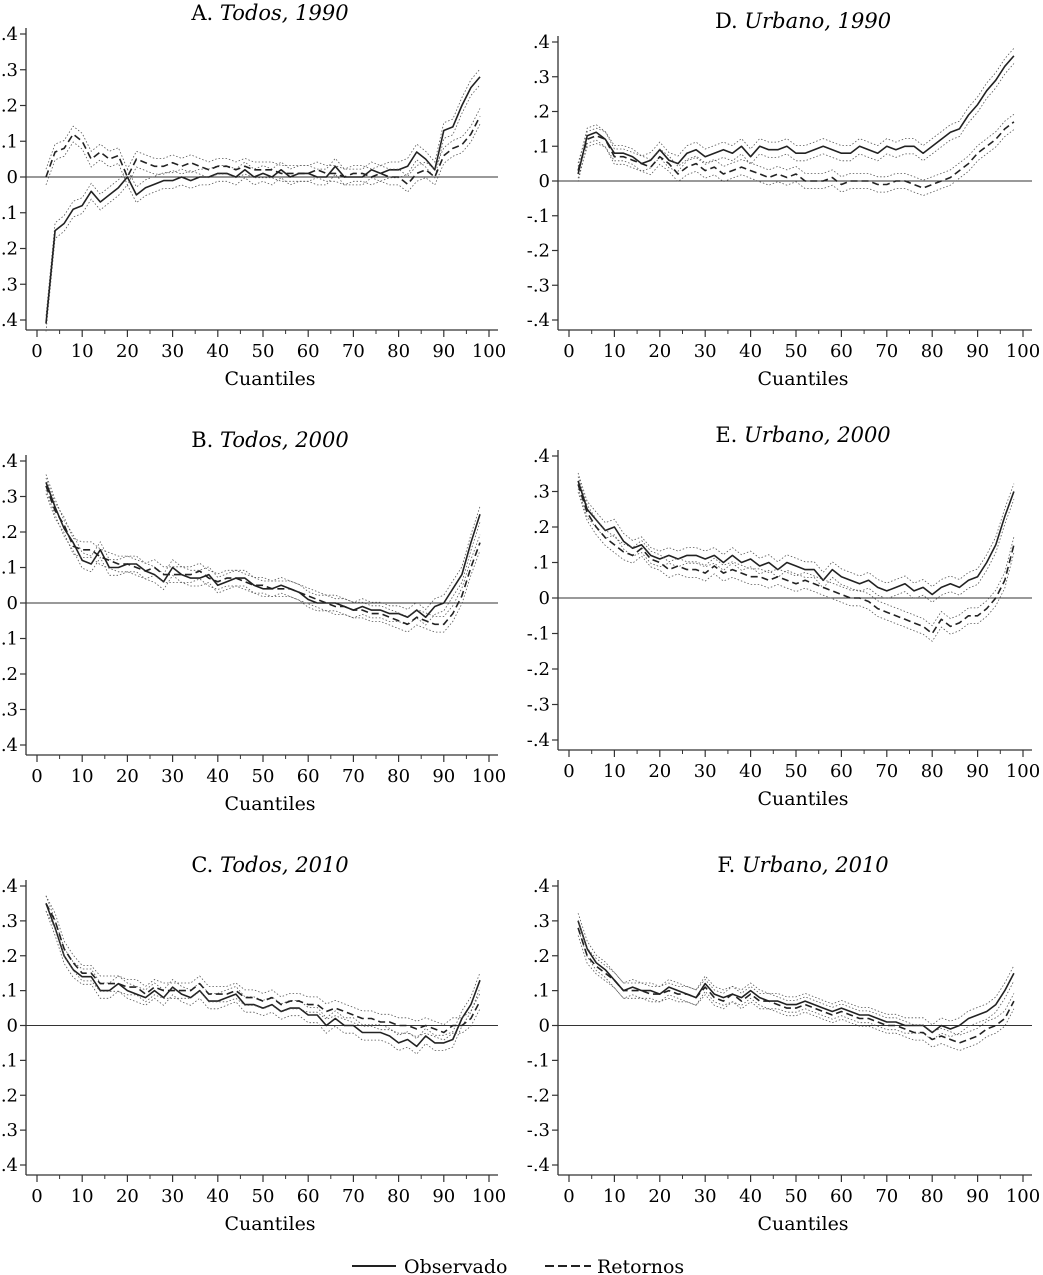 The width and height of the screenshot is (1043, 1275). I want to click on panel-b-x-tick-label: 90, so click(443, 776).